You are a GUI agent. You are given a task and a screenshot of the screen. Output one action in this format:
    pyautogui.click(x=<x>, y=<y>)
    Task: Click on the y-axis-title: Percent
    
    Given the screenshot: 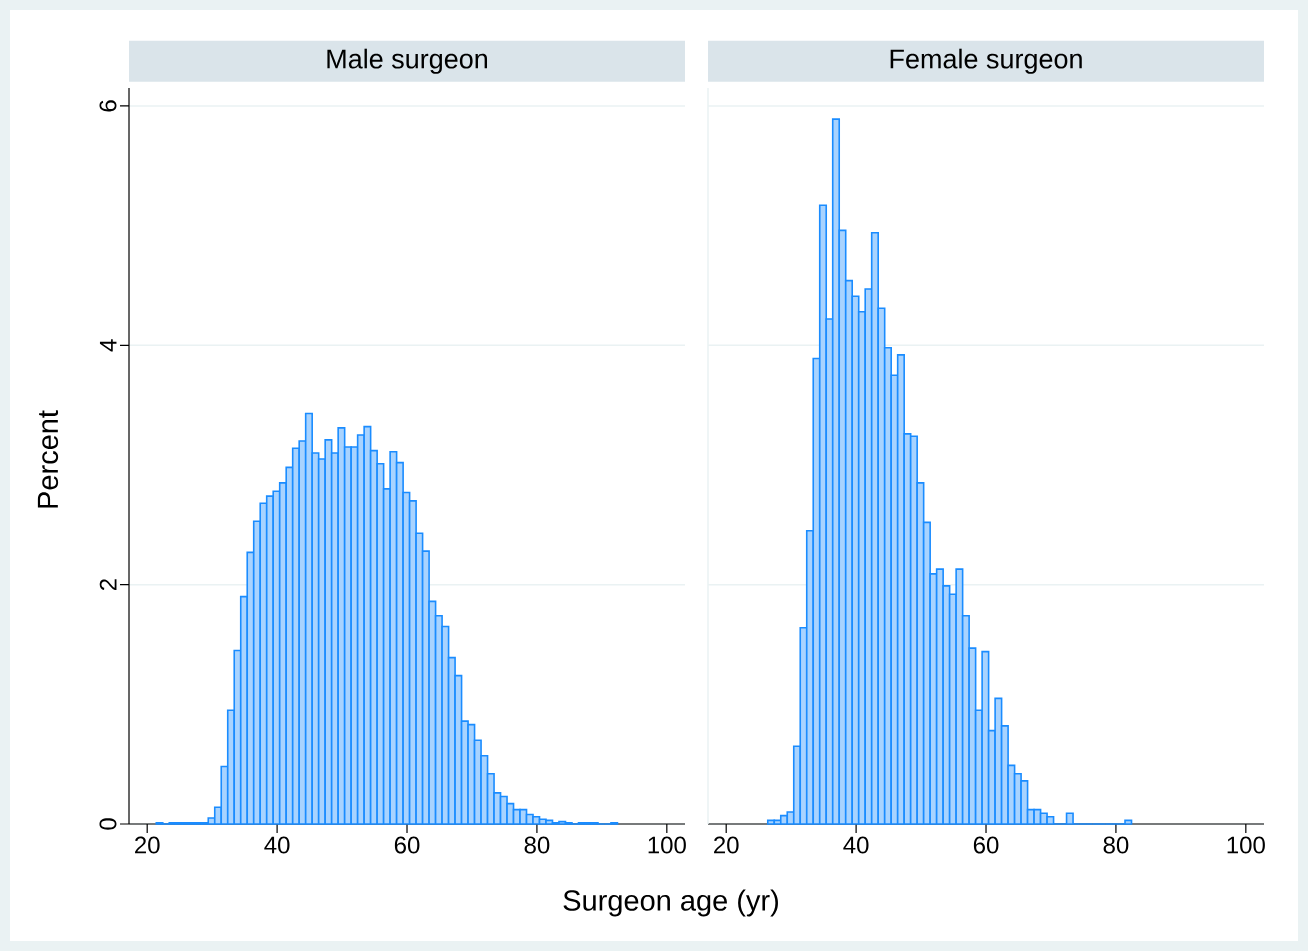 What is the action you would take?
    pyautogui.click(x=48, y=459)
    